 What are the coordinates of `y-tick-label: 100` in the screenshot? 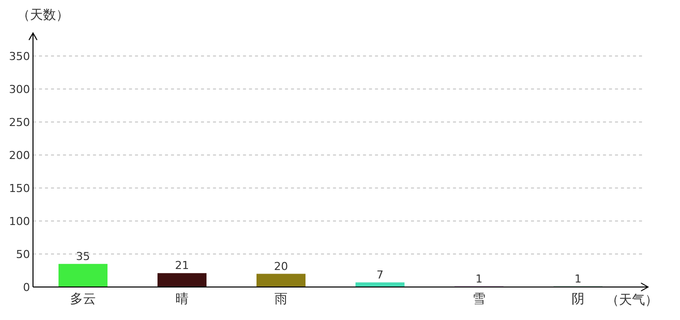 It's located at (19, 221).